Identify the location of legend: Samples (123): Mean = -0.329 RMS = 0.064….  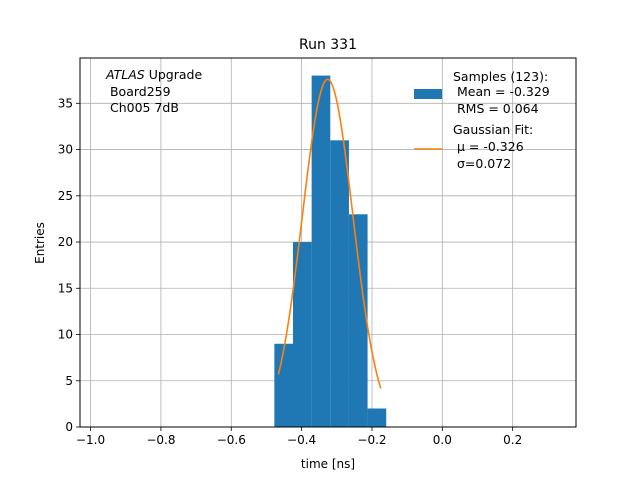
(482, 120).